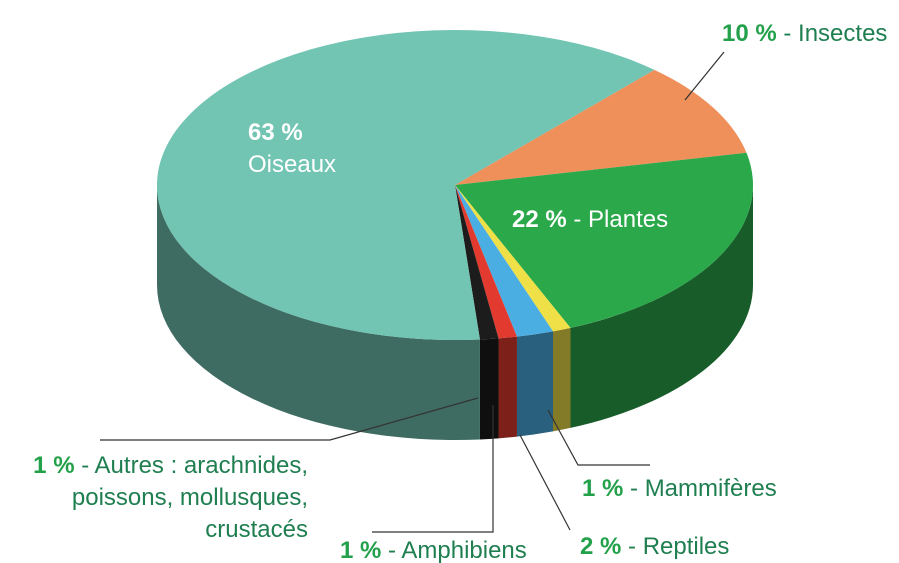 The height and width of the screenshot is (563, 899). Describe the element at coordinates (601, 546) in the screenshot. I see `label-part: 2 %` at that location.